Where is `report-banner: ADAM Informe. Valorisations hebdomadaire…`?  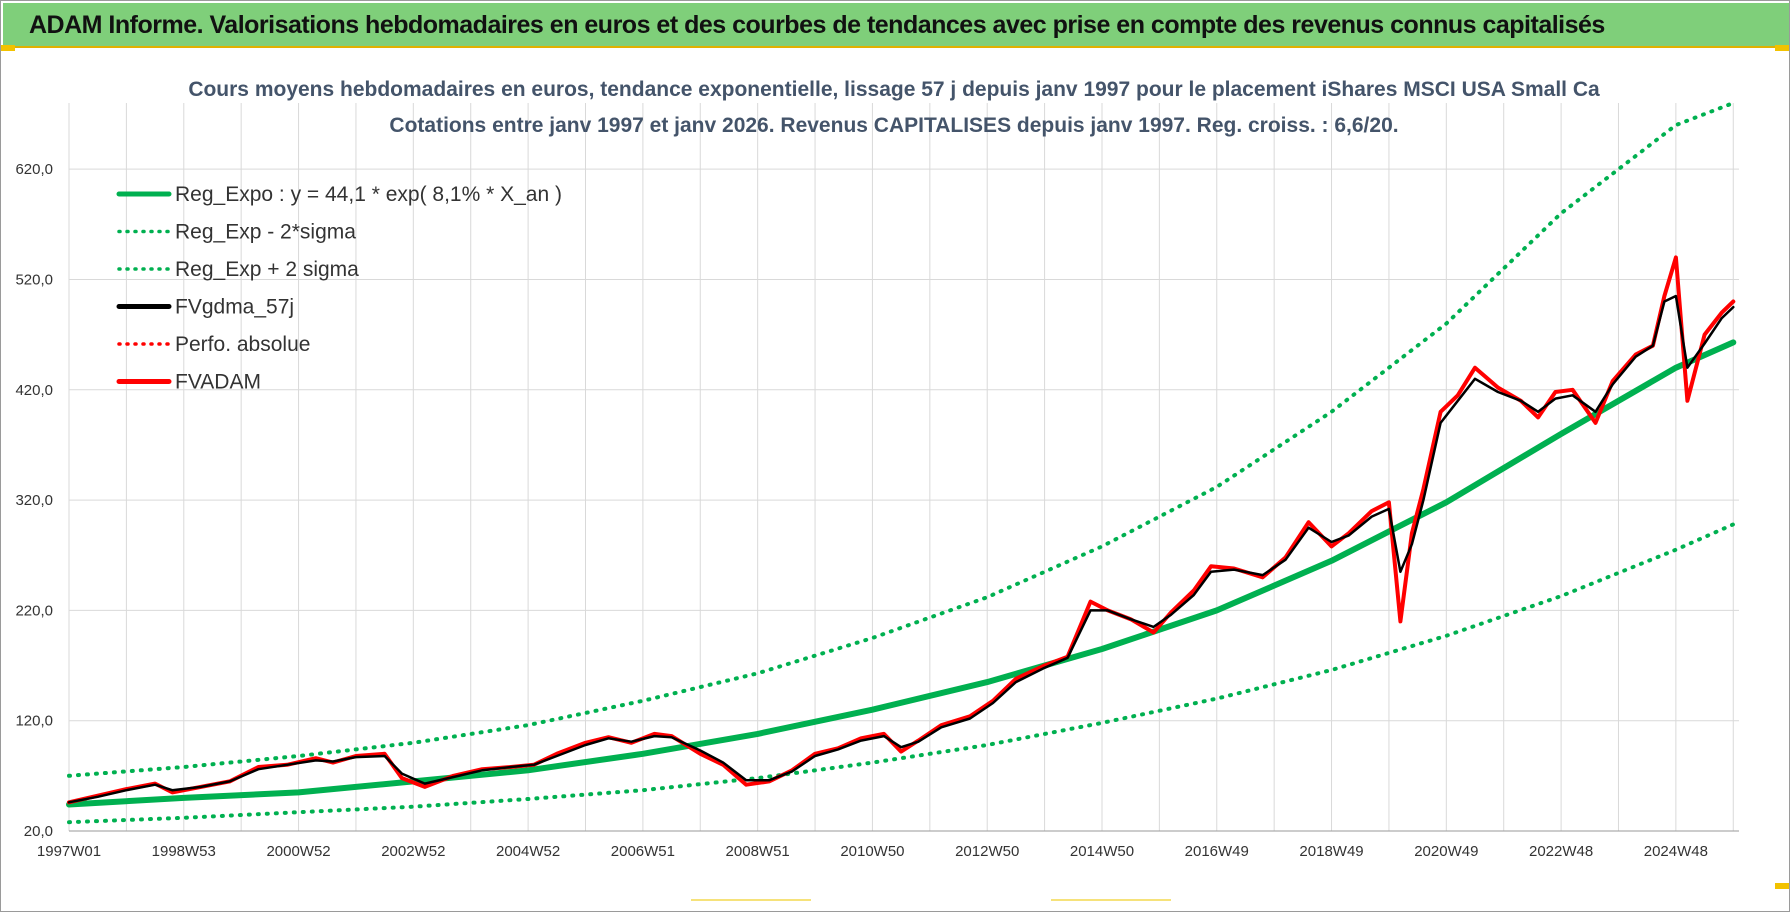
report-banner: ADAM Informe. Valorisations hebdomadaire… is located at coordinates (896, 25).